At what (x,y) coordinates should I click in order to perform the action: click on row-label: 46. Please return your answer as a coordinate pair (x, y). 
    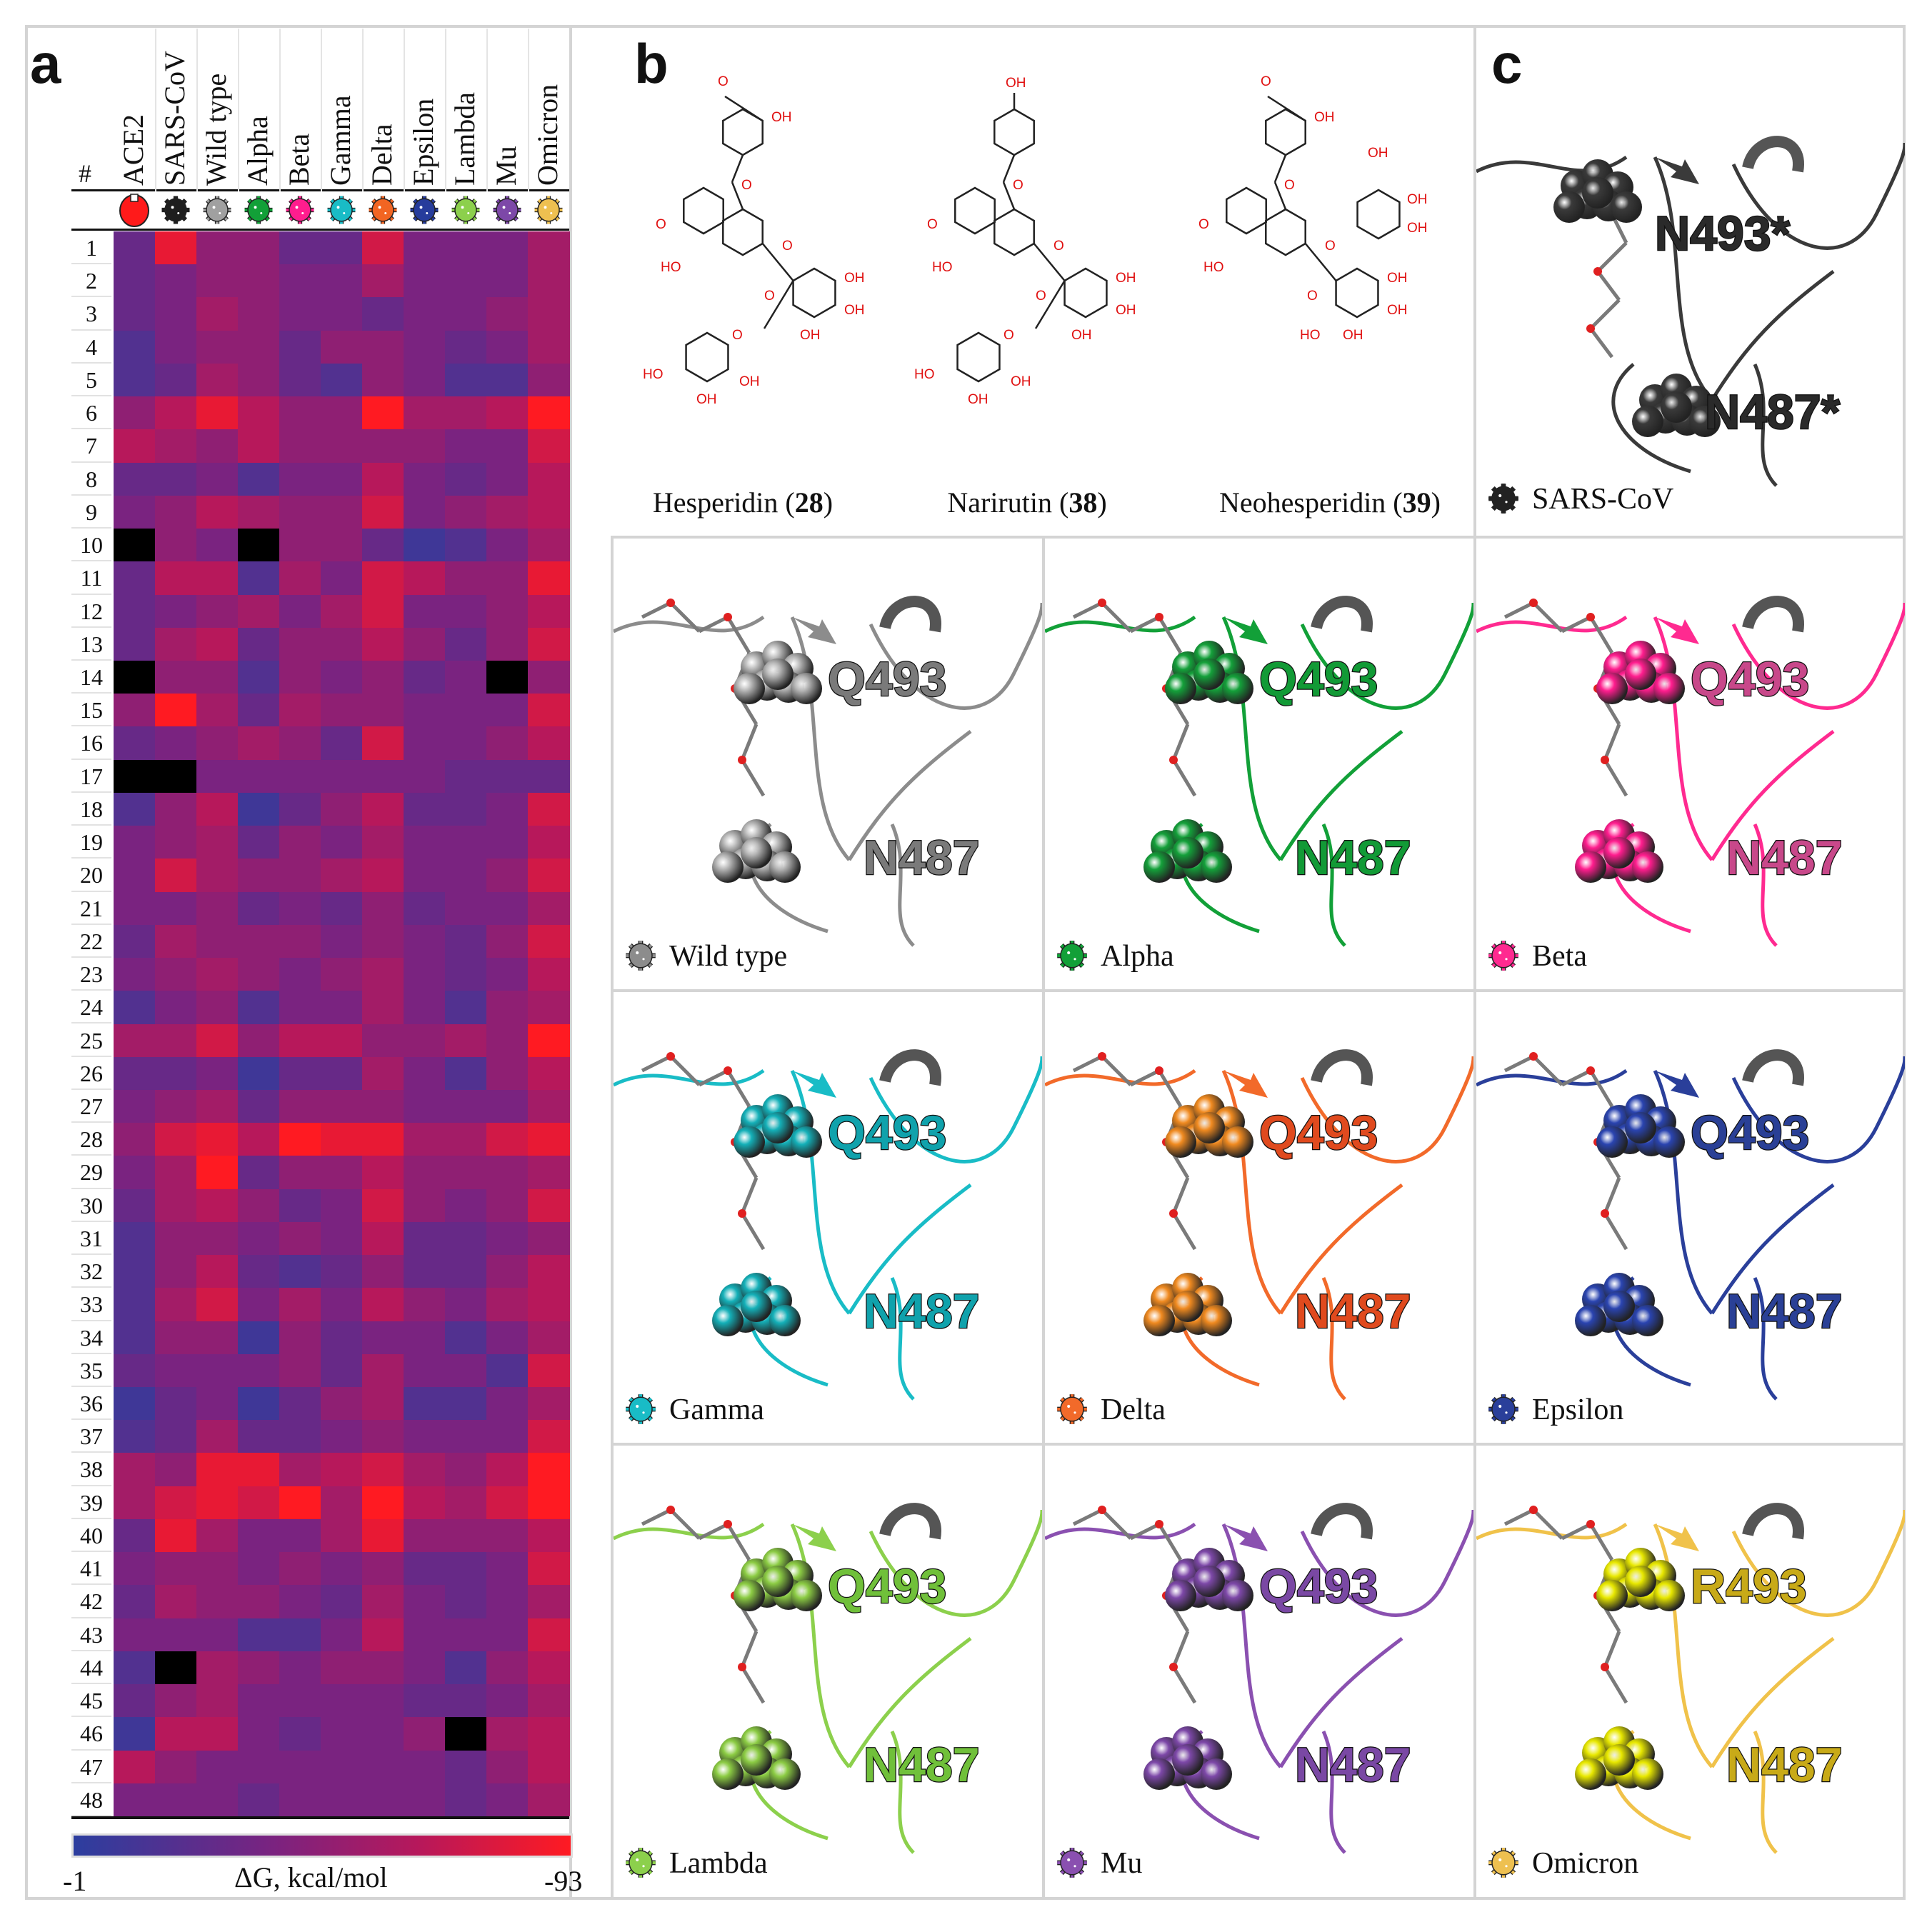
    Looking at the image, I should click on (91, 1734).